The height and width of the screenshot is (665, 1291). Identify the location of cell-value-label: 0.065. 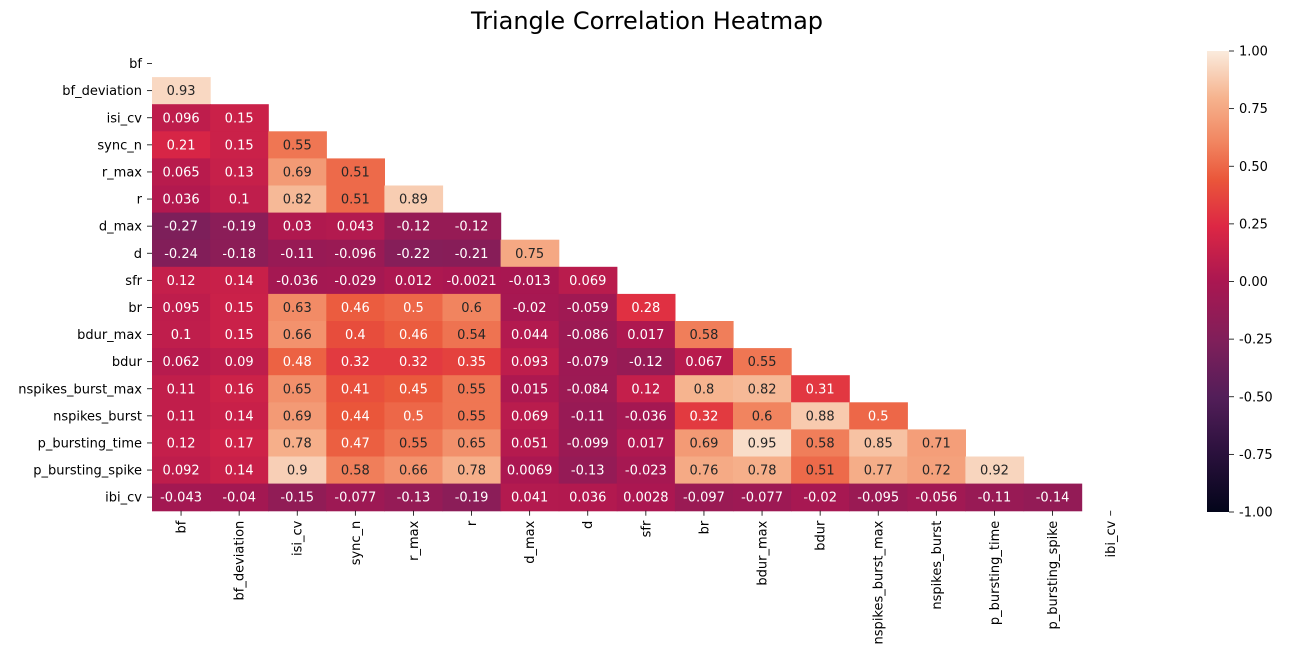
(180, 172).